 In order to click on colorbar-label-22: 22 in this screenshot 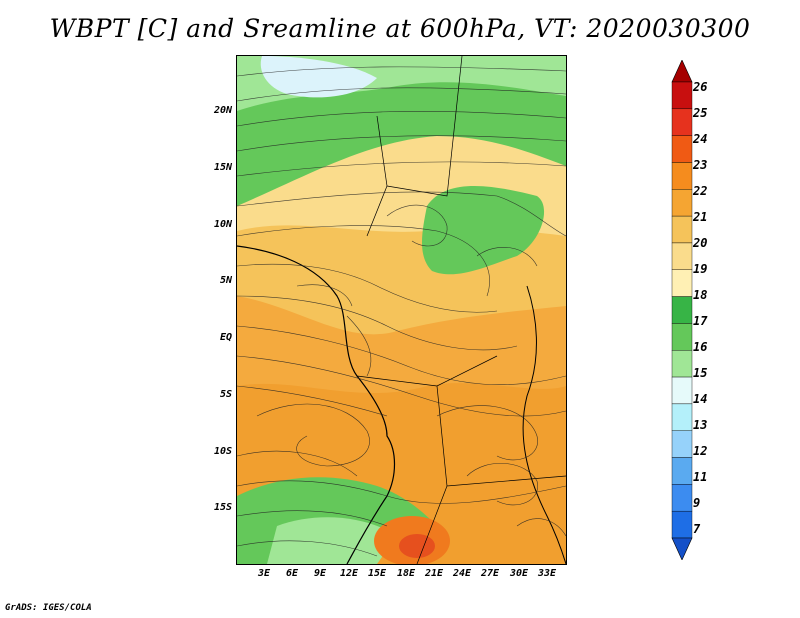, I will do `click(700, 191)`.